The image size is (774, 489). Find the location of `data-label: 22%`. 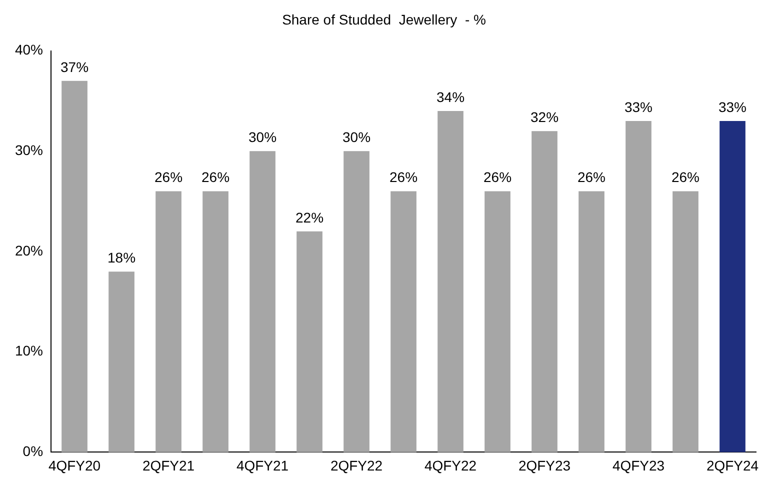

data-label: 22% is located at coordinates (309, 217).